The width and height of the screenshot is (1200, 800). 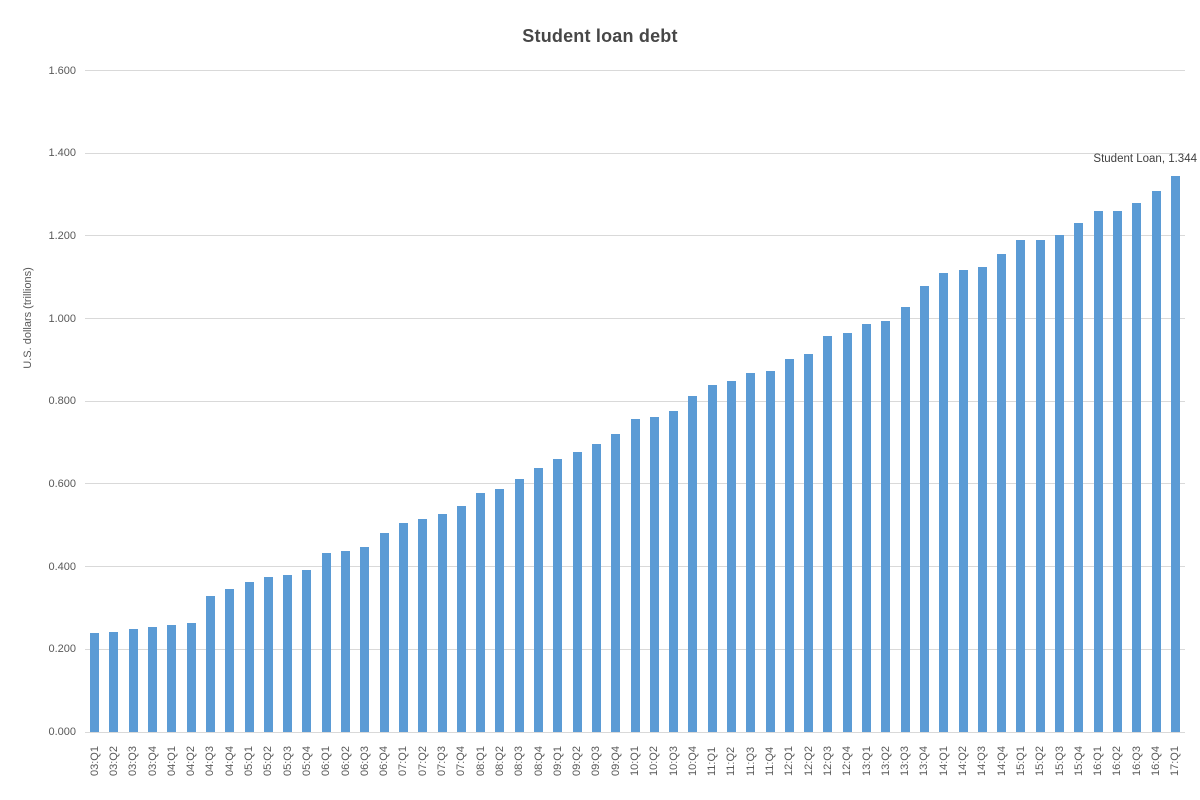 What do you see at coordinates (789, 545) in the screenshot?
I see `bar-12:Q1` at bounding box center [789, 545].